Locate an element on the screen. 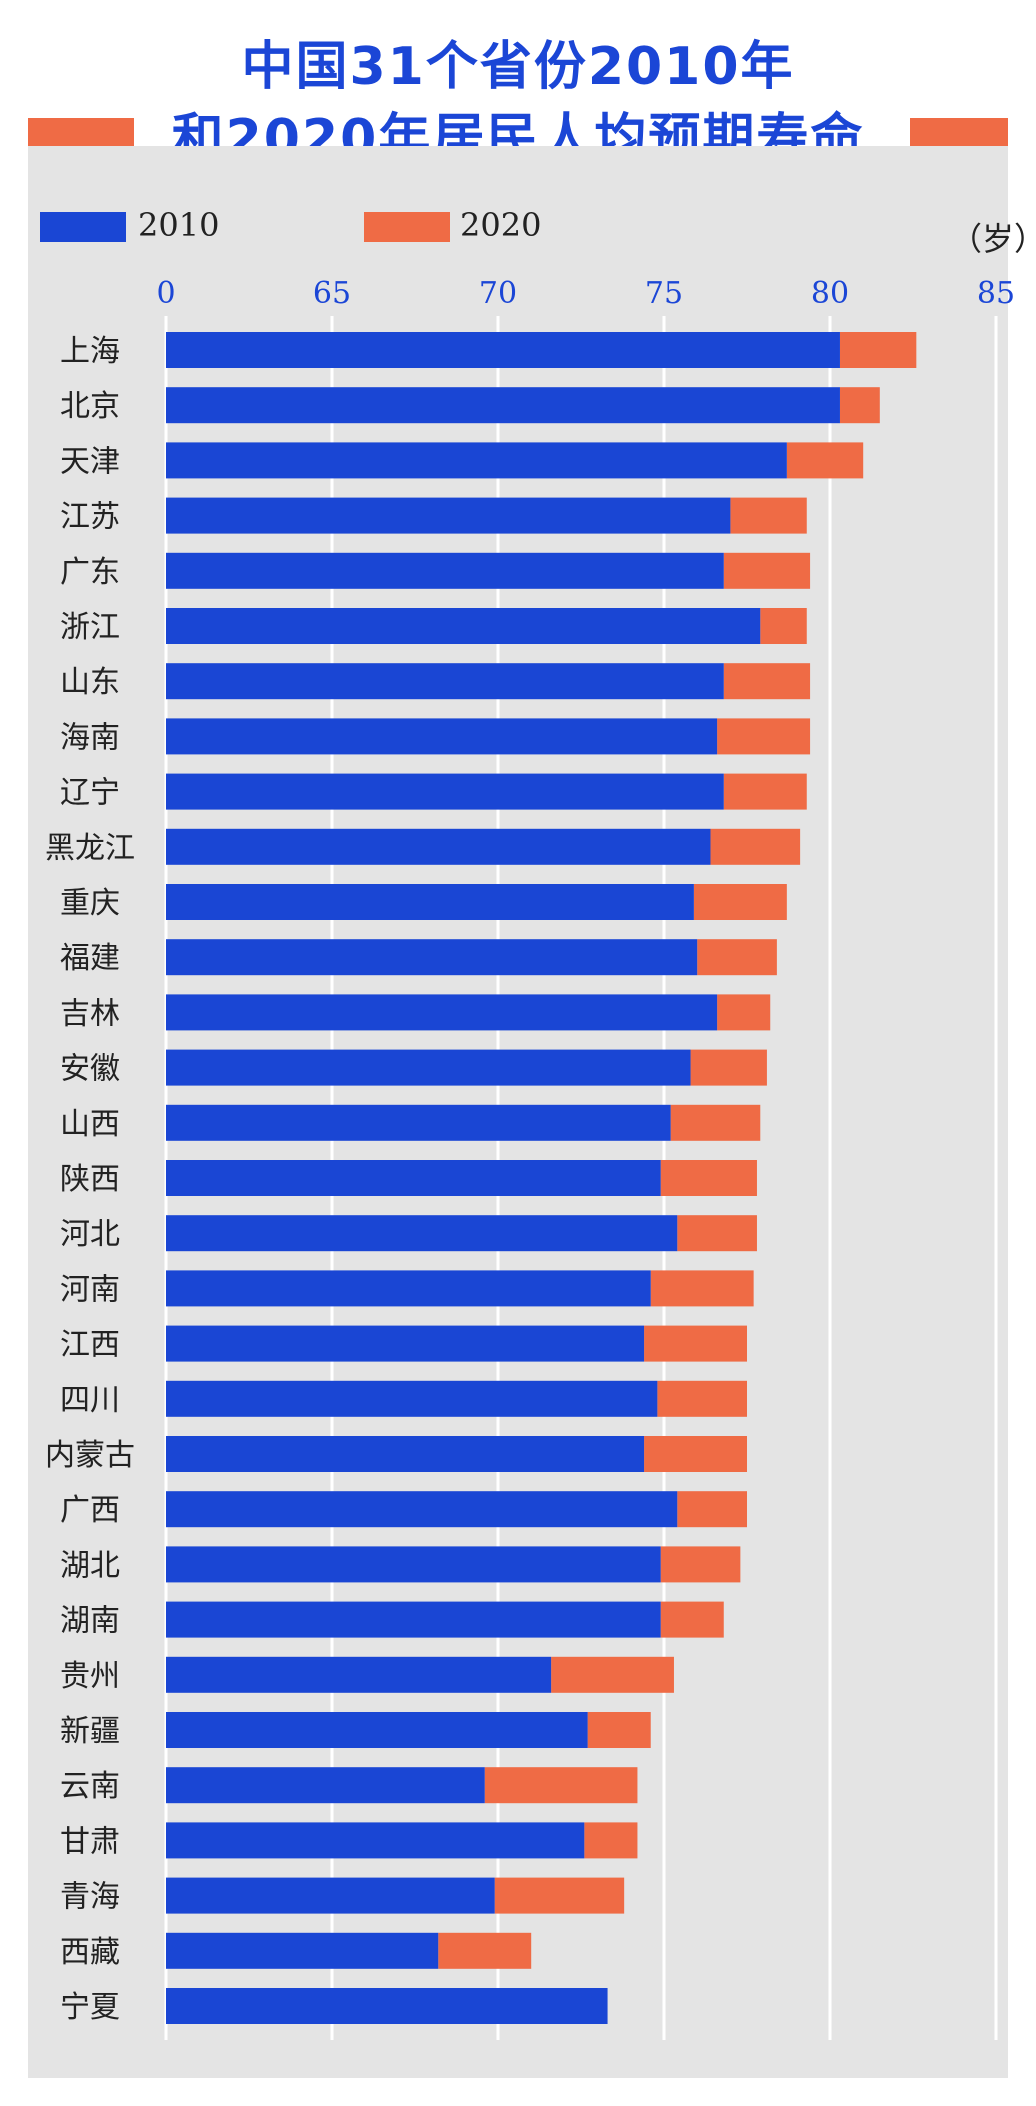 The image size is (1036, 2106). category-label-福建: 福建 is located at coordinates (90, 958).